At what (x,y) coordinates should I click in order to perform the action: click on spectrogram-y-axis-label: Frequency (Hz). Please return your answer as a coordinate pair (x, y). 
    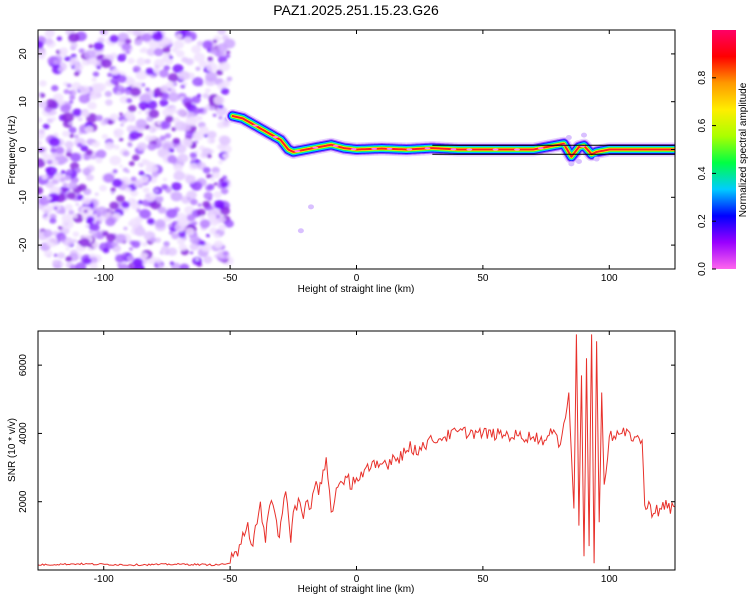
    Looking at the image, I should click on (12, 150).